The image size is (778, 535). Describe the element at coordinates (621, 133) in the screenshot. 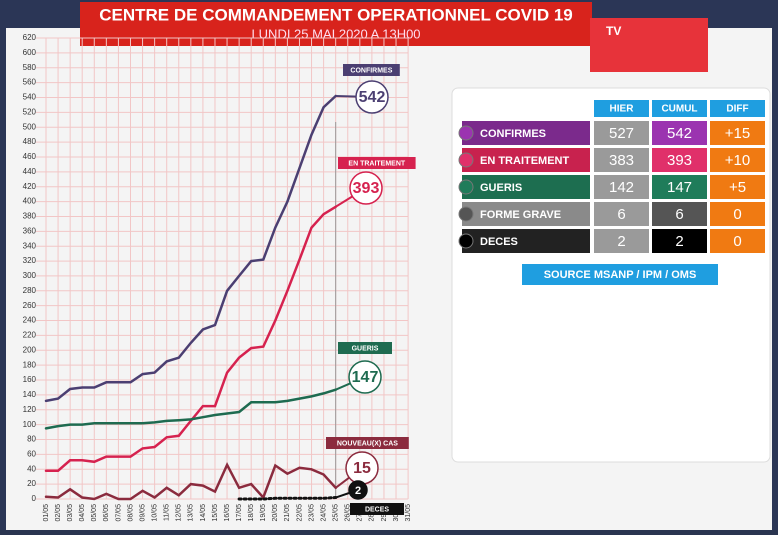

I see `table-value: 527` at that location.